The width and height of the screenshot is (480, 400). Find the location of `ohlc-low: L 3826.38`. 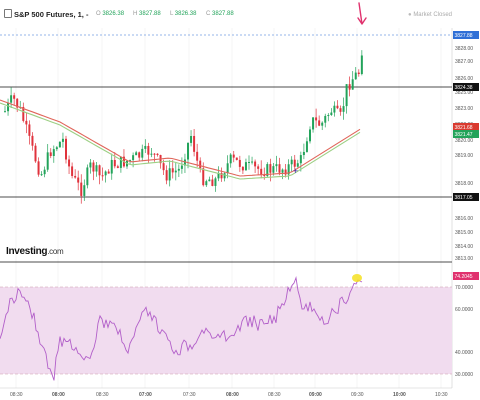

ohlc-low: L 3826.38 is located at coordinates (183, 14).